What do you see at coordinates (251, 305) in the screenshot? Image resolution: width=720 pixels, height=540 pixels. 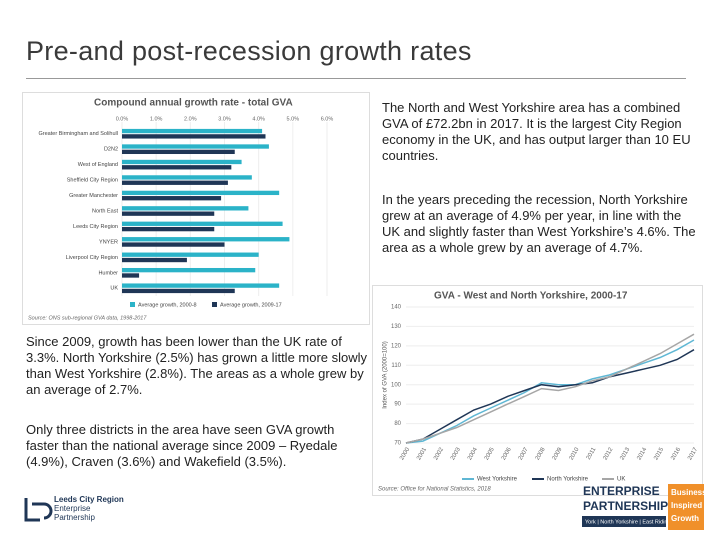 I see `legend-label: Average growth, 2009-17` at bounding box center [251, 305].